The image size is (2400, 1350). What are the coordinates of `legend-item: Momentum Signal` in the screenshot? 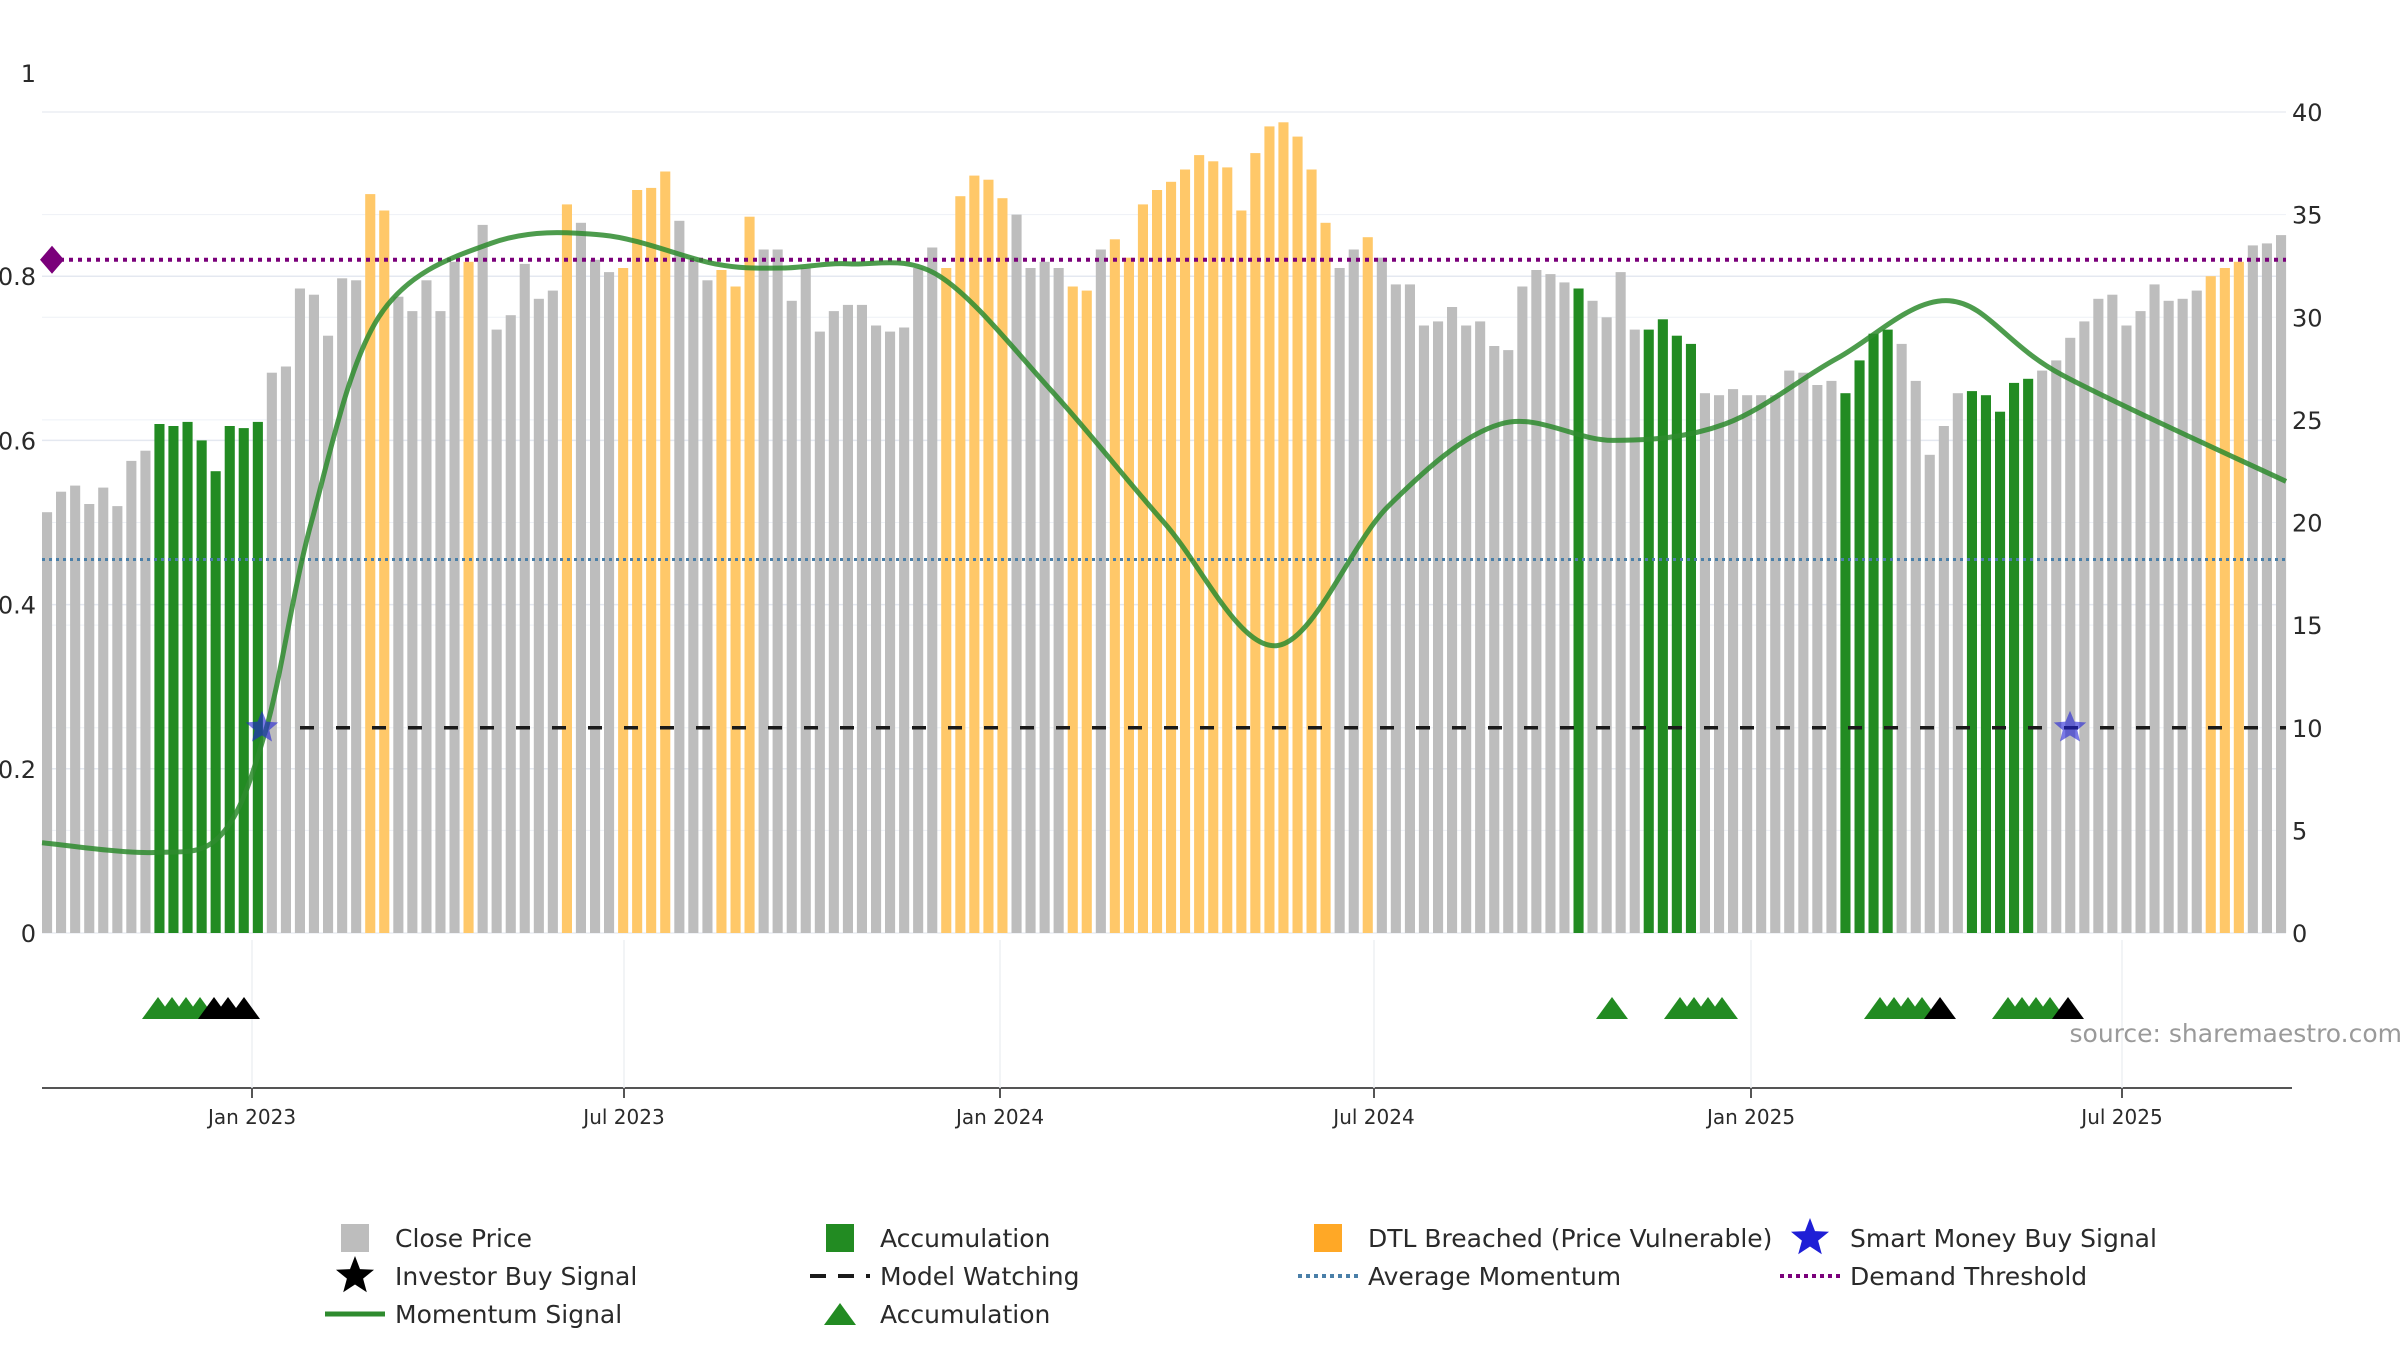 It's located at (473, 1314).